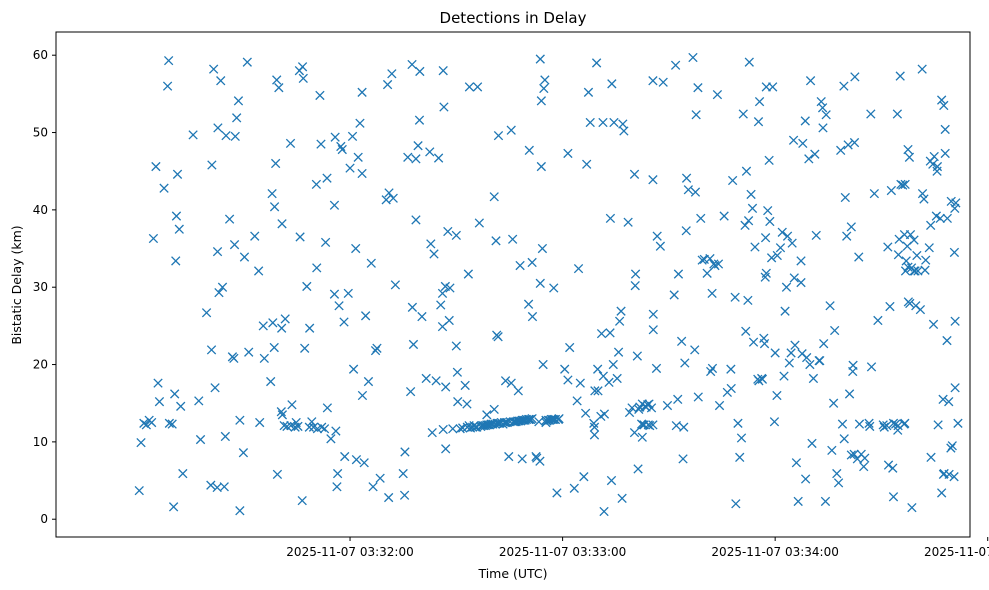 Image resolution: width=989 pixels, height=590 pixels. What do you see at coordinates (562, 552) in the screenshot?
I see `x-tick-label: 2025-11-07 03:33:00` at bounding box center [562, 552].